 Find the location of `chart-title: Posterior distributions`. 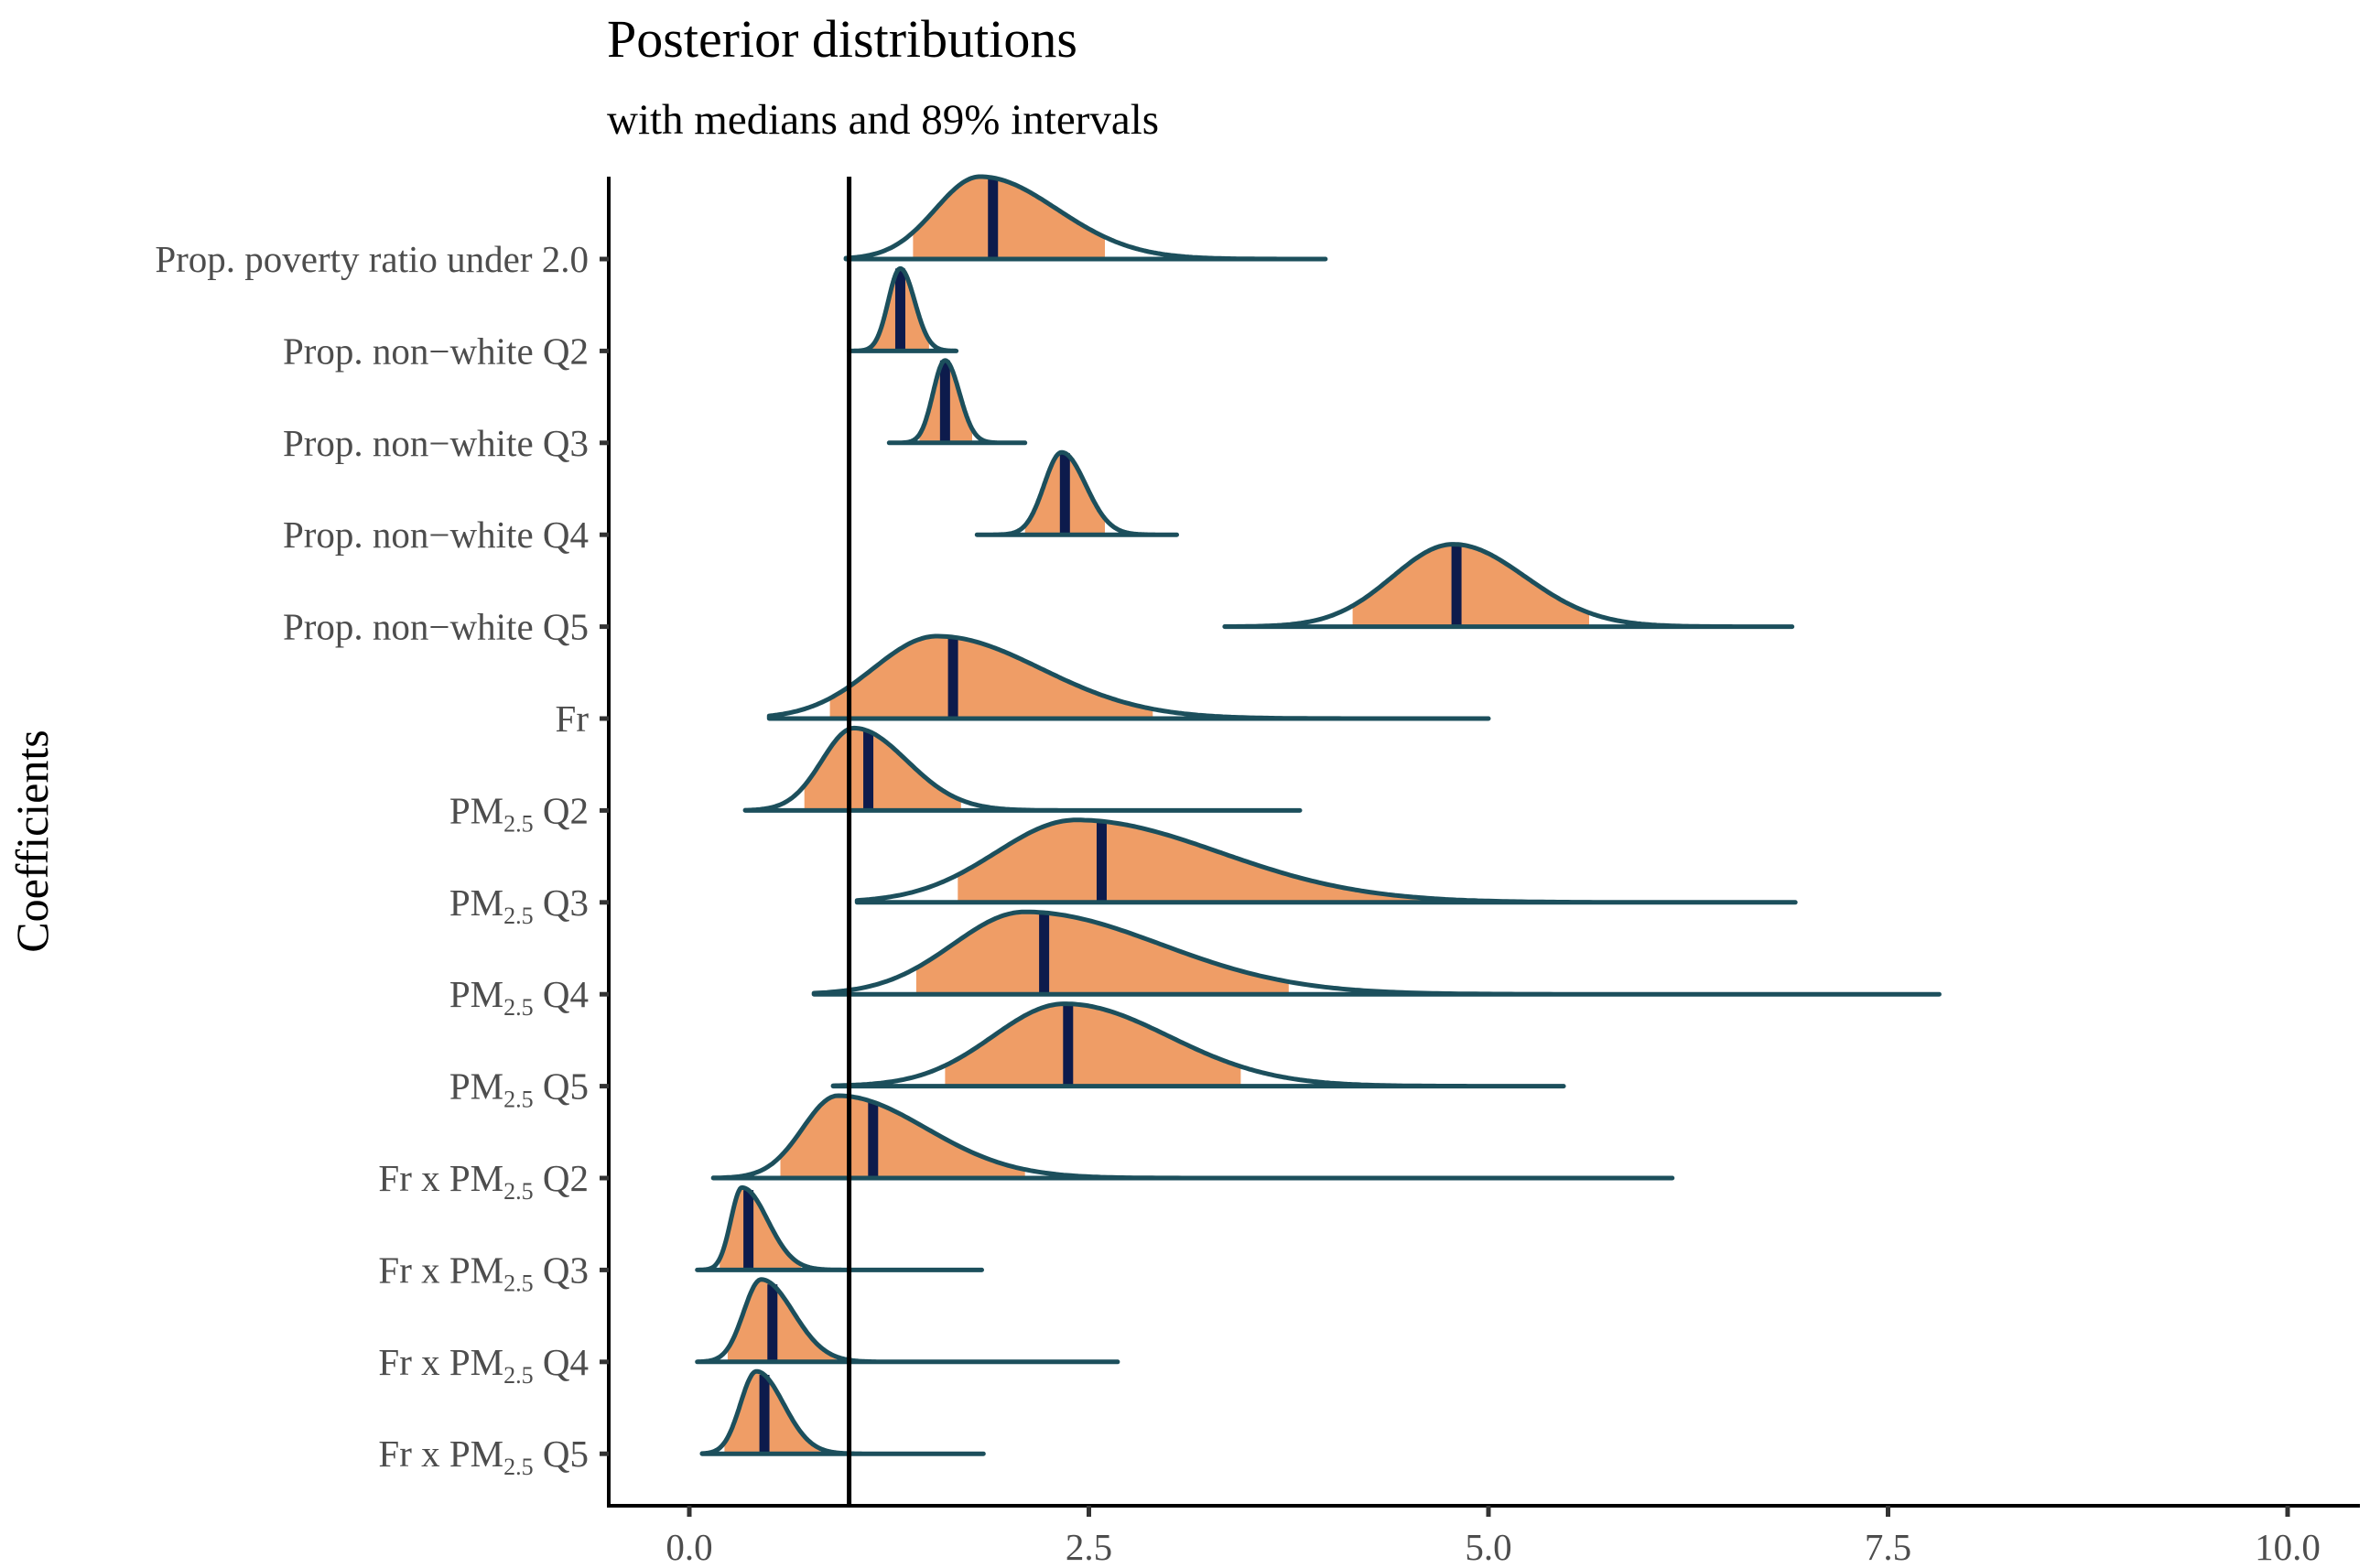

chart-title: Posterior distributions is located at coordinates (842, 39).